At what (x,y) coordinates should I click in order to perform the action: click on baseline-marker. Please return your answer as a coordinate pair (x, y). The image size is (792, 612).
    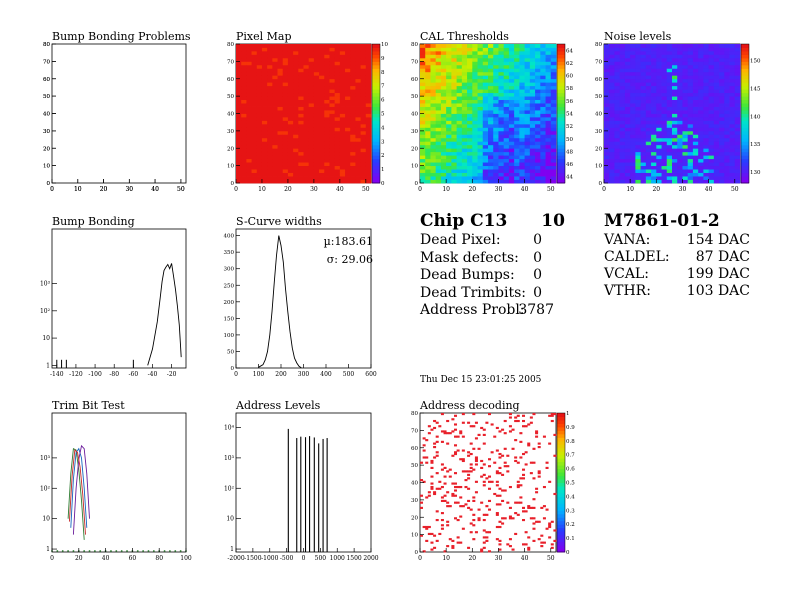
    Looking at the image, I should click on (94, 551).